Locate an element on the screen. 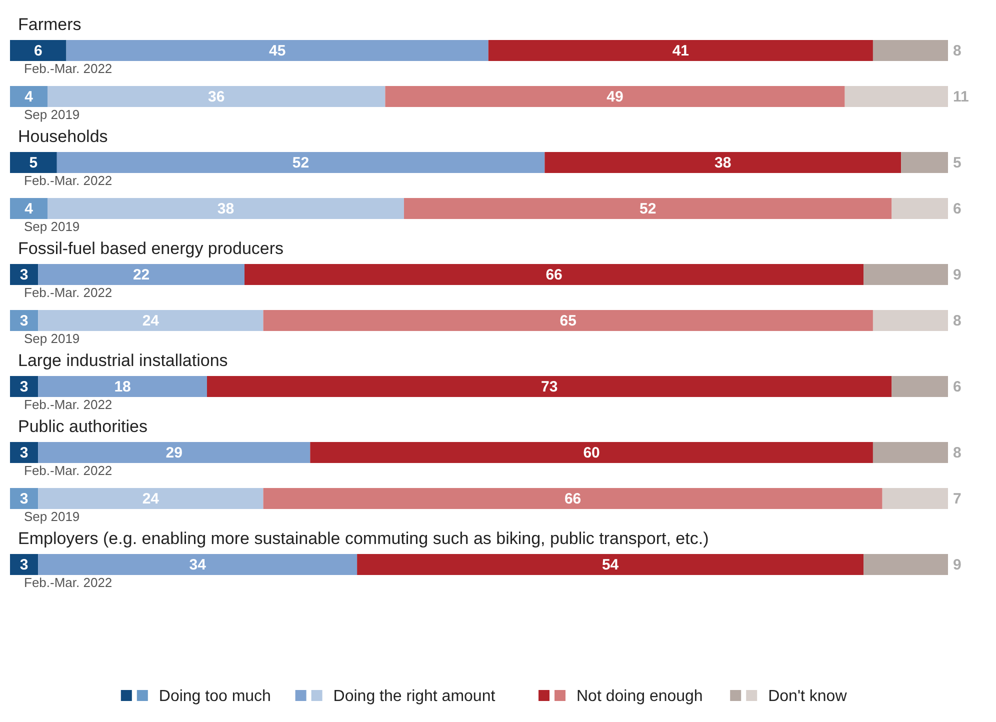 Image resolution: width=996 pixels, height=722 pixels. annotation: Farmers is located at coordinates (50, 24).